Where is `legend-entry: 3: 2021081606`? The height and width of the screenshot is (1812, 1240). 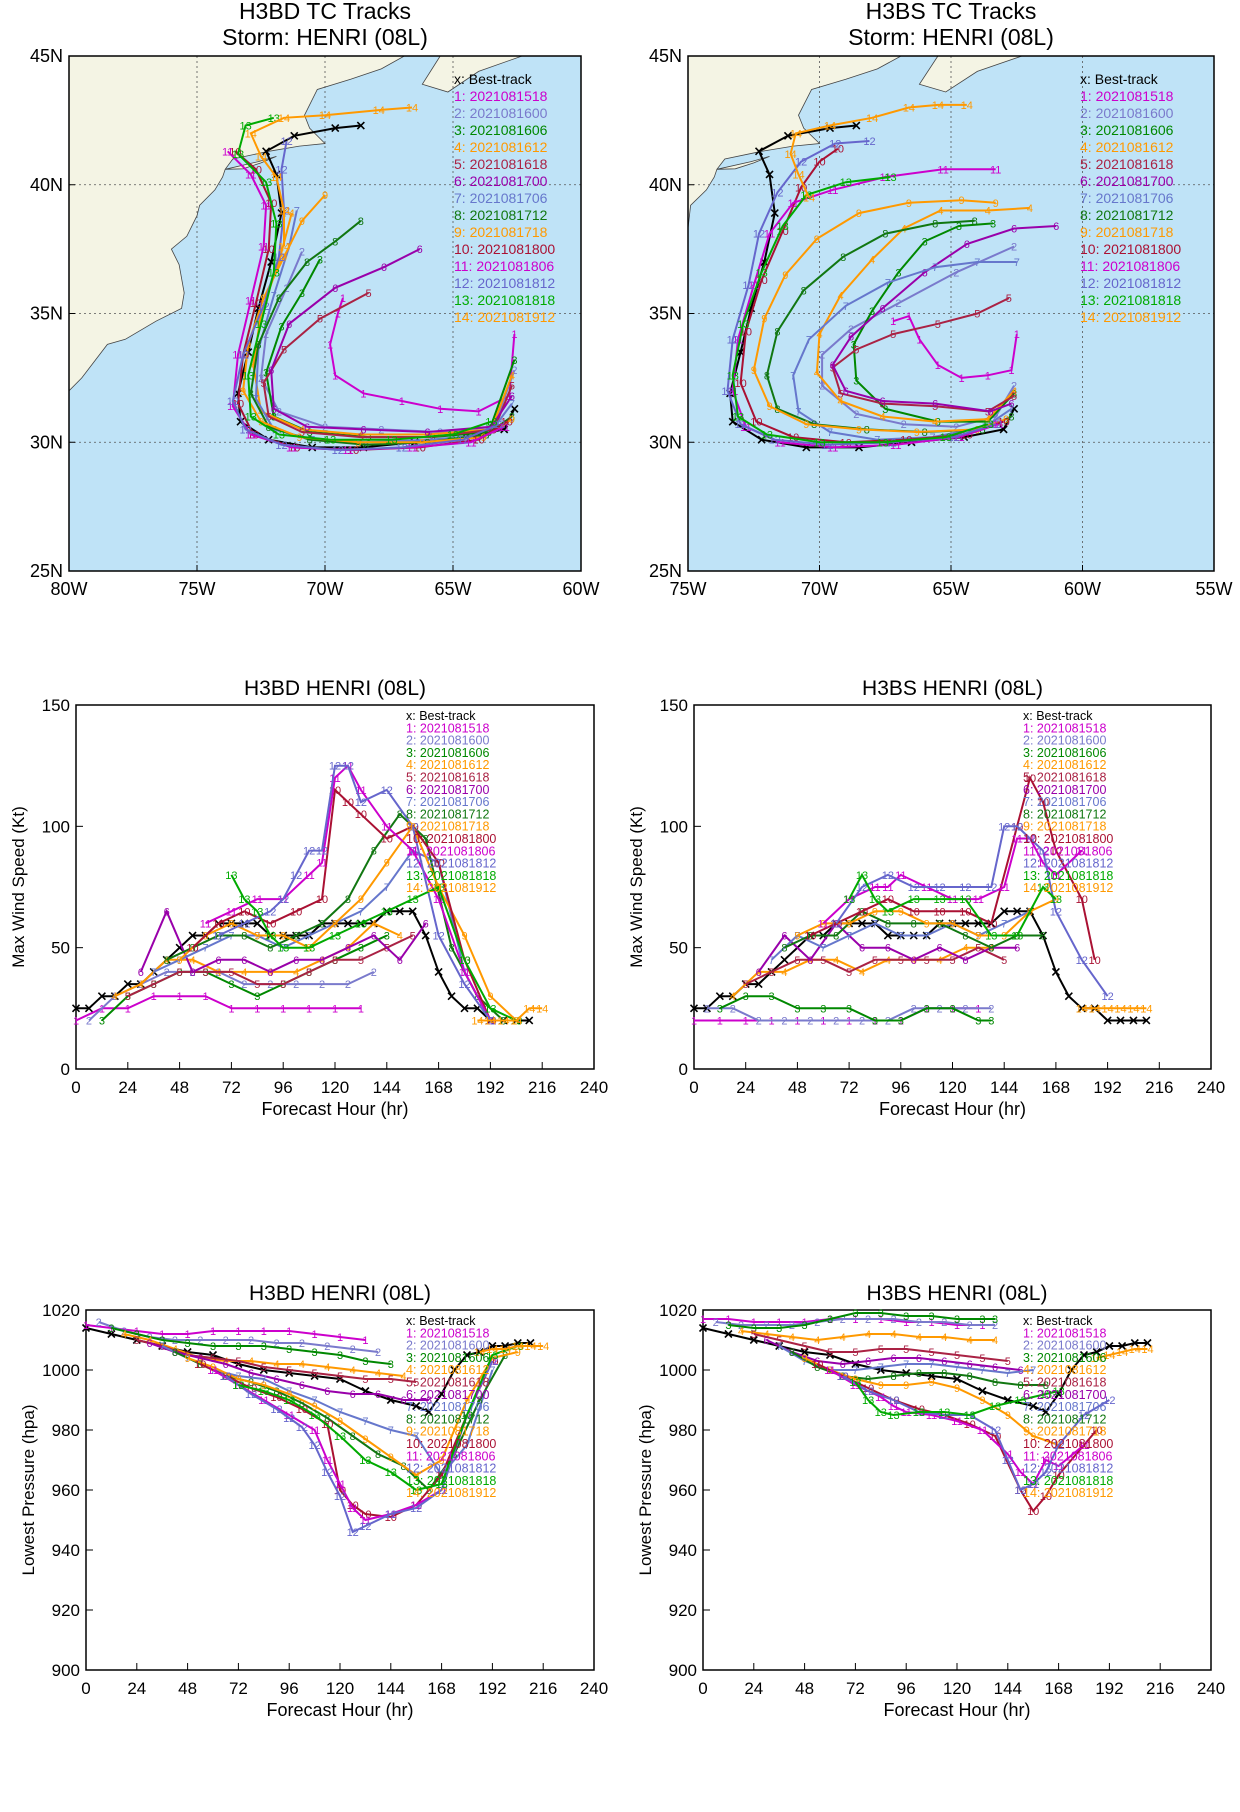 legend-entry: 3: 2021081606 is located at coordinates (1064, 753).